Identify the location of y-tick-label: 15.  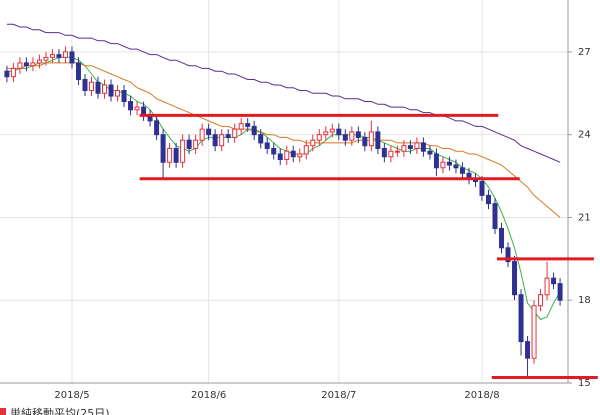
(584, 383).